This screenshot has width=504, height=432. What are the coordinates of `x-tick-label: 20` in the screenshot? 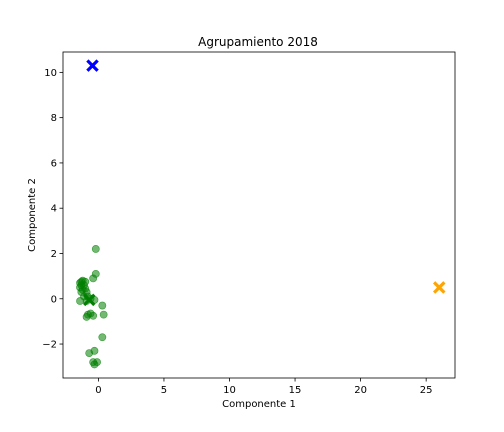 It's located at (360, 390).